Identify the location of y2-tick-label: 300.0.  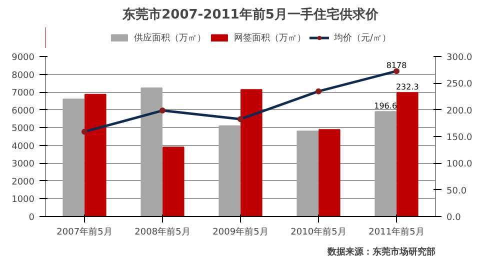
(459, 58).